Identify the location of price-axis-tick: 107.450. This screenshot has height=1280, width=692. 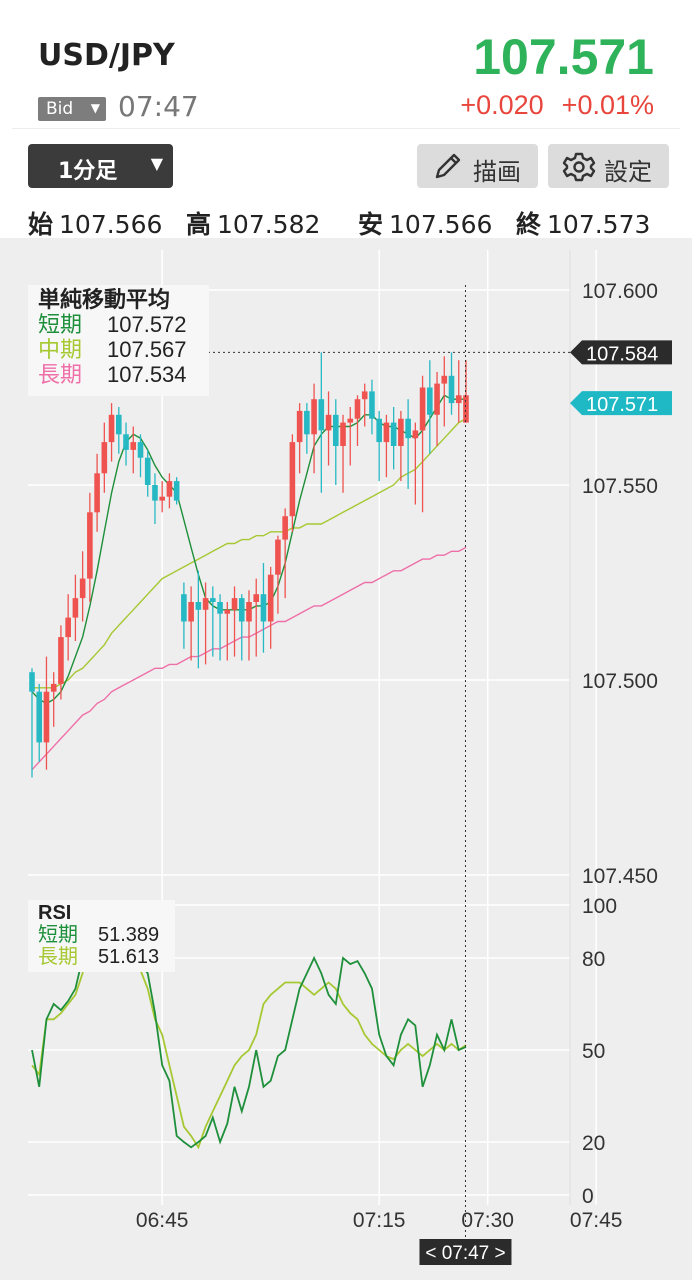
(620, 876).